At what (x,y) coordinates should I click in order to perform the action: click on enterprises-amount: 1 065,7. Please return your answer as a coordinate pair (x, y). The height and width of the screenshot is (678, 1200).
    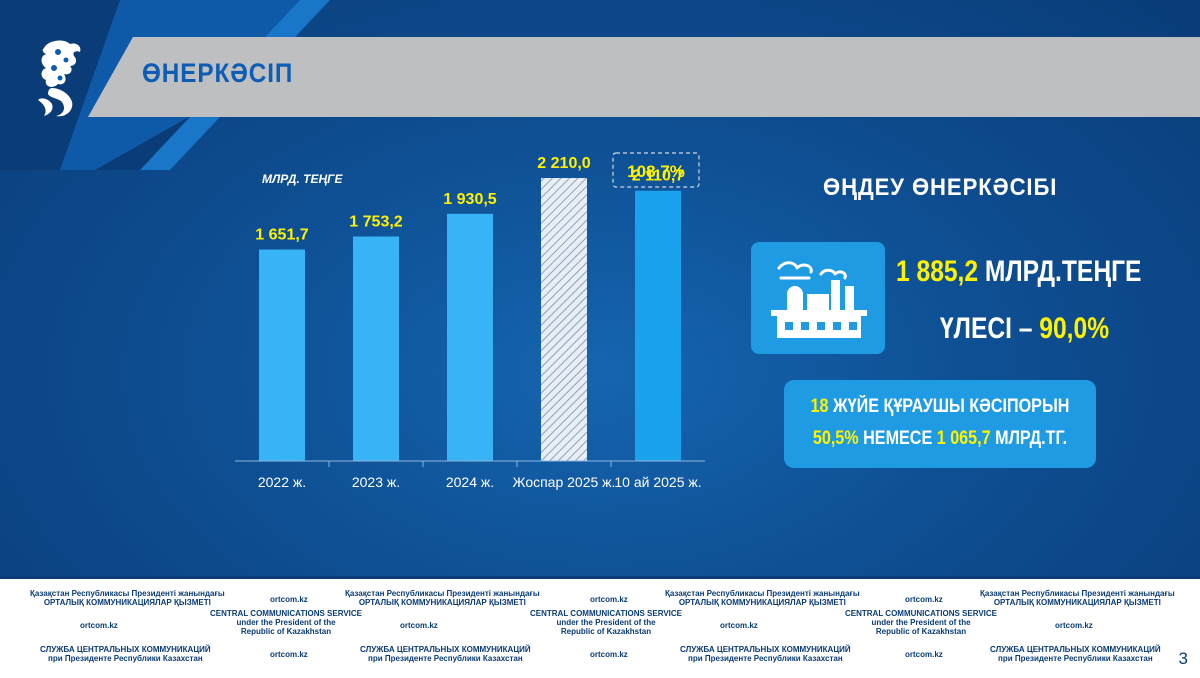
    Looking at the image, I should click on (963, 438).